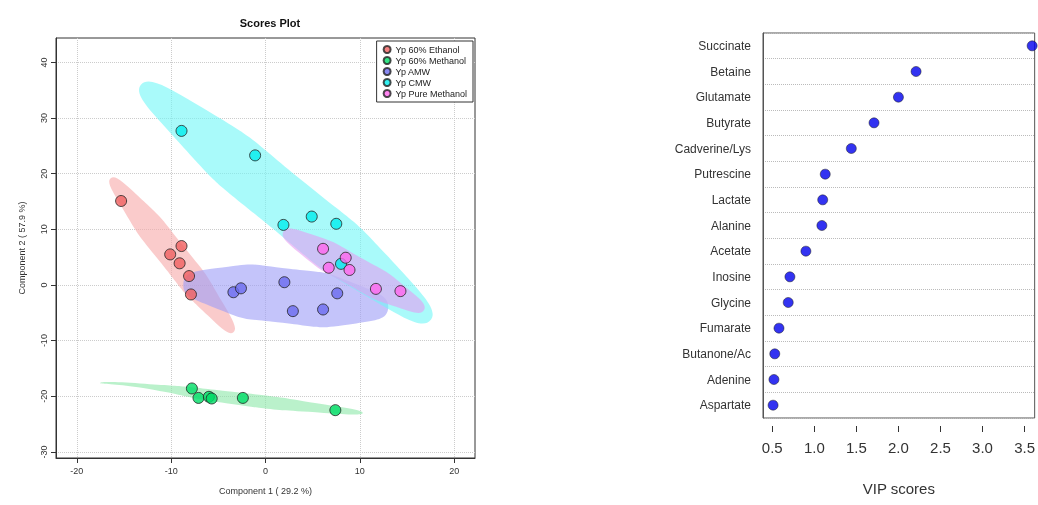 The image size is (1038, 505). I want to click on x-tick-label: 2.5, so click(940, 447).